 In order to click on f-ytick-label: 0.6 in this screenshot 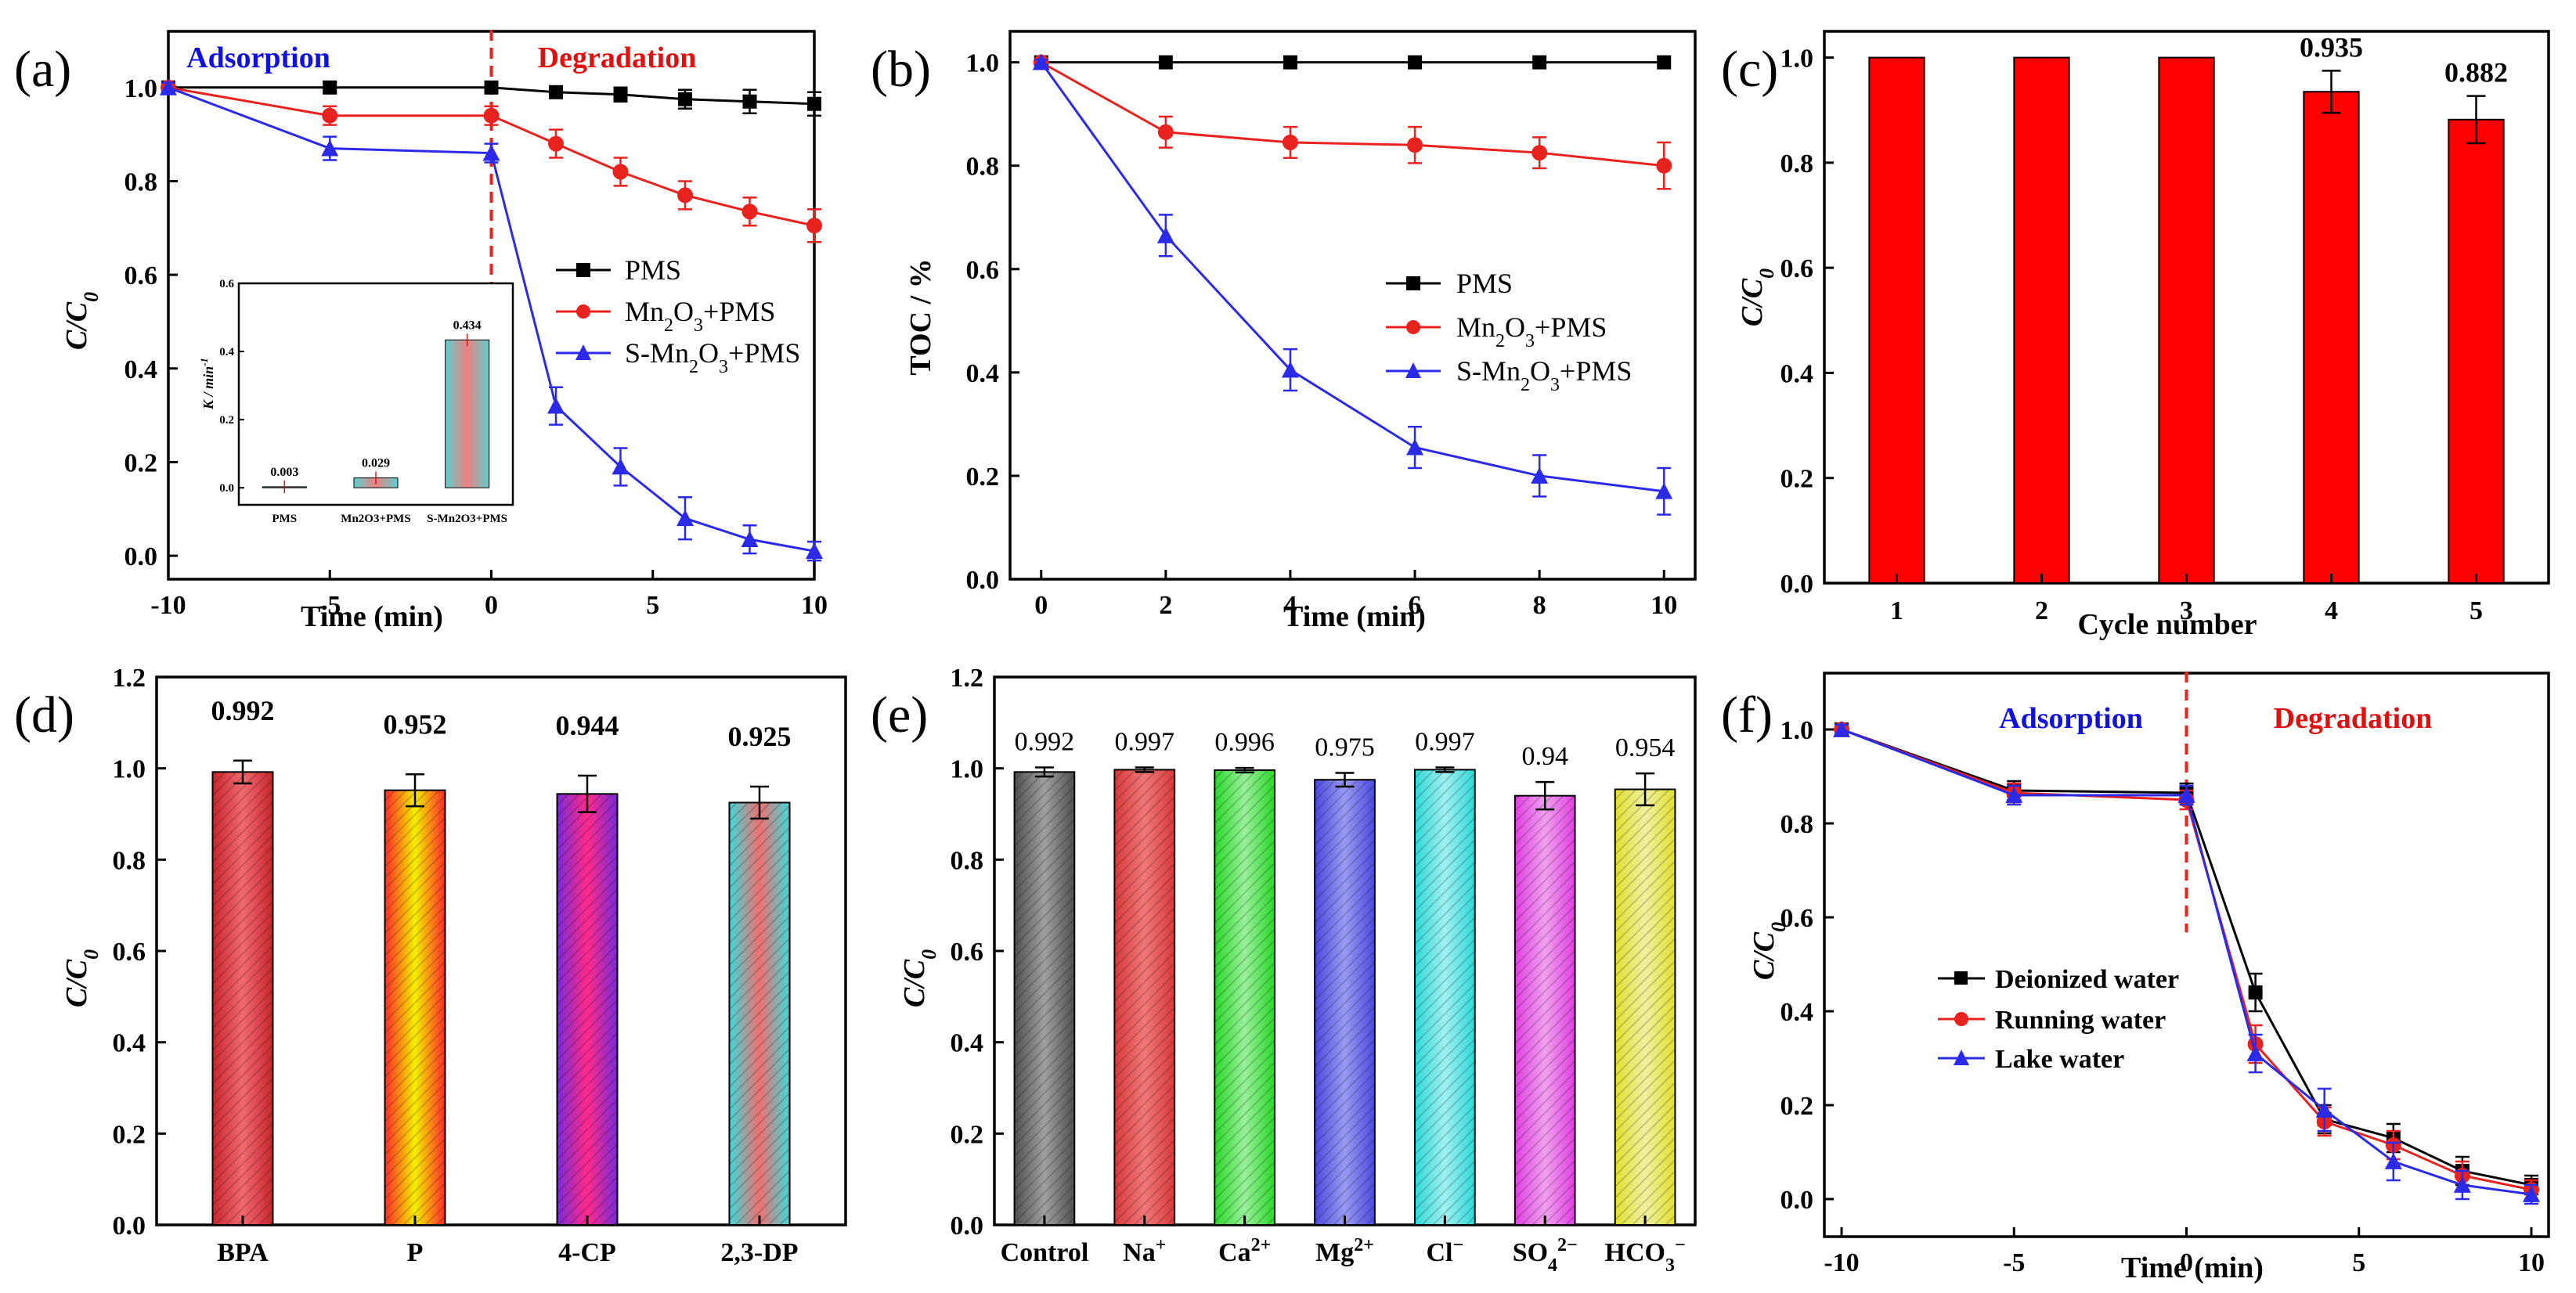, I will do `click(1797, 918)`.